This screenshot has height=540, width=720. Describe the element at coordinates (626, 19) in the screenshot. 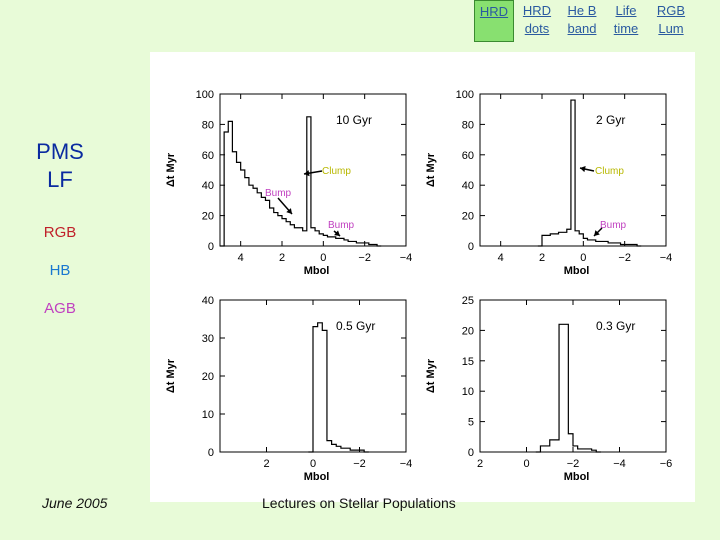

I see `nav-life-time-button: Life time` at that location.